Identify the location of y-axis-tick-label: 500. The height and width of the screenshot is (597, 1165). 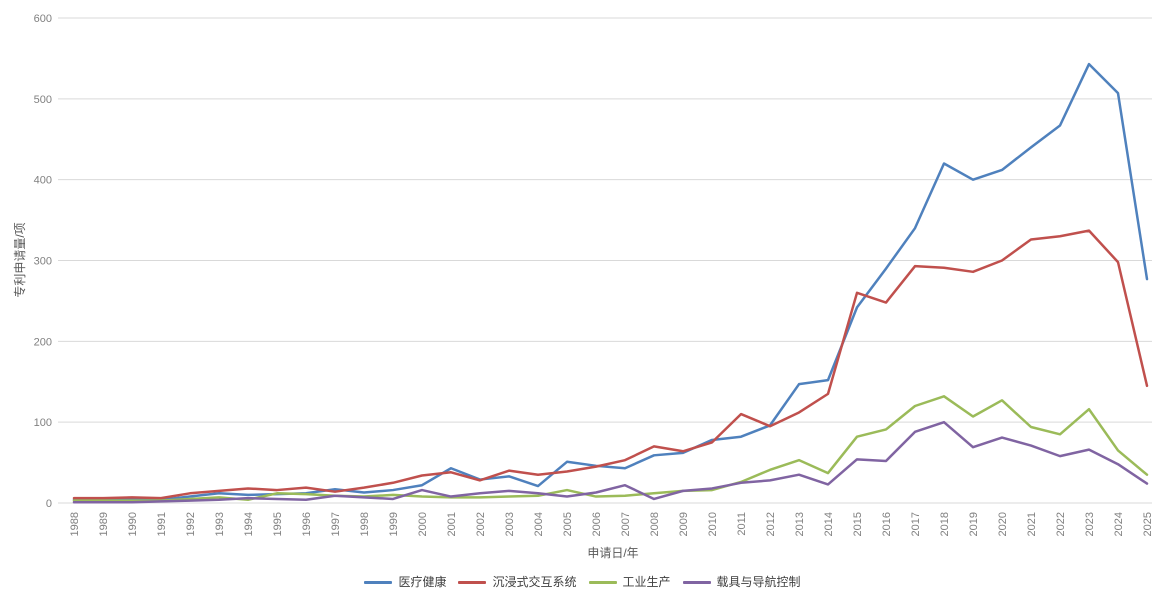
(43, 100).